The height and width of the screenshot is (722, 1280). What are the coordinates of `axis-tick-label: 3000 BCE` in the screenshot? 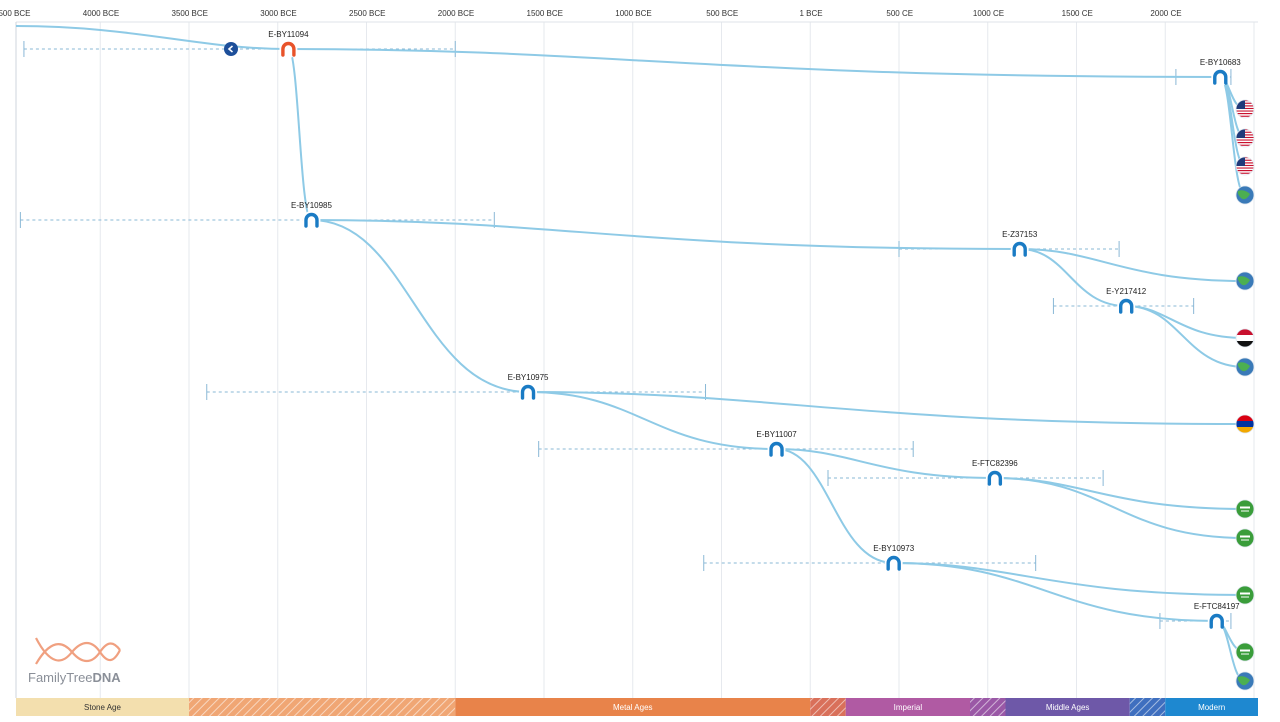 It's located at (278, 13).